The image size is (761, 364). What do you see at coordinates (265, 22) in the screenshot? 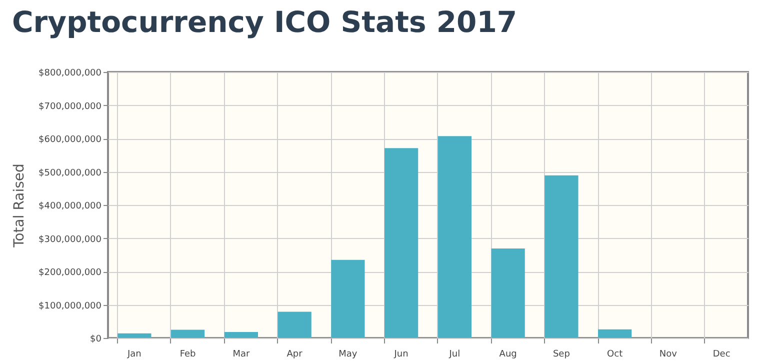
I see `chart-title: Cryptocurrency ICO Stats 2017` at bounding box center [265, 22].